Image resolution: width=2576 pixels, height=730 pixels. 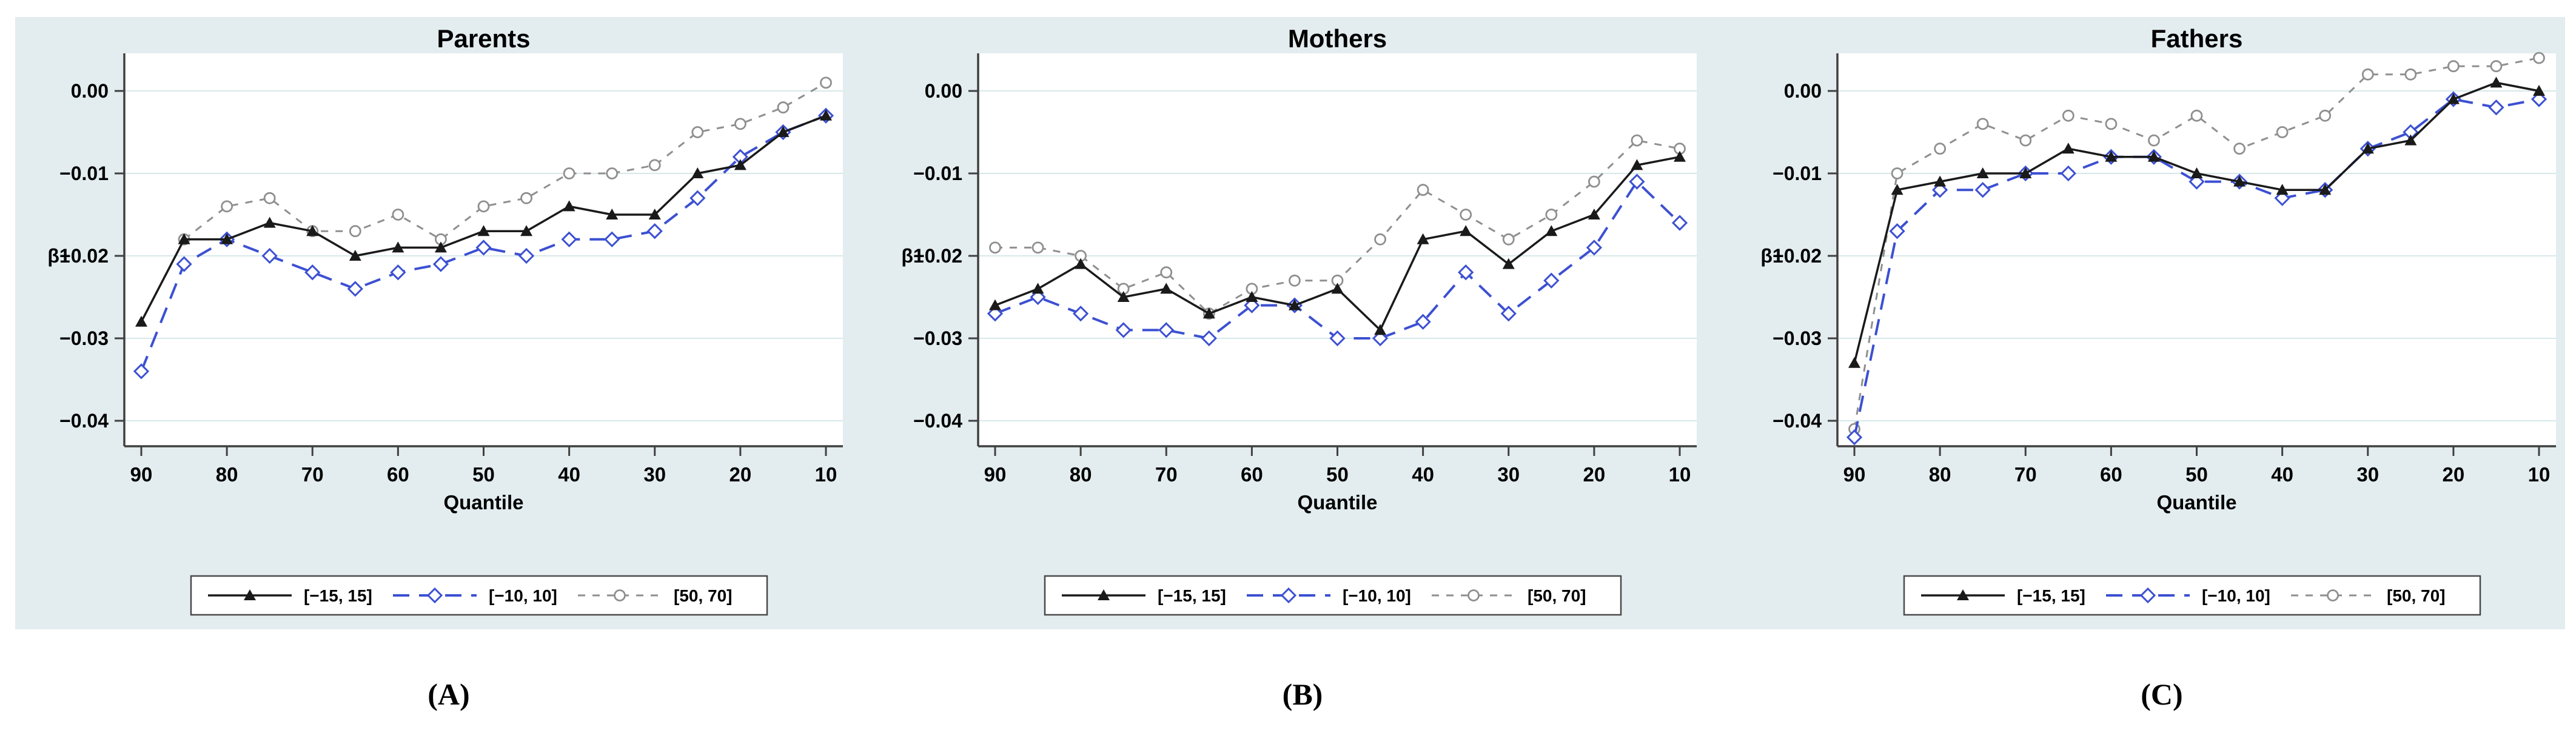 What do you see at coordinates (1798, 256) in the screenshot?
I see `y-tick-label: −0.02` at bounding box center [1798, 256].